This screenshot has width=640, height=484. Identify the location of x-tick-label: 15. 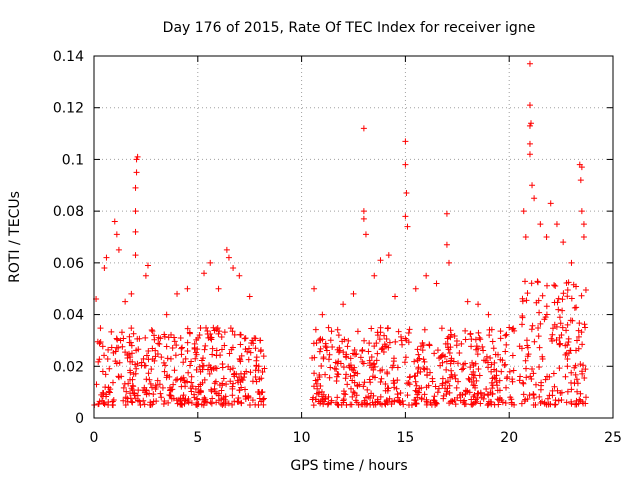
(405, 438).